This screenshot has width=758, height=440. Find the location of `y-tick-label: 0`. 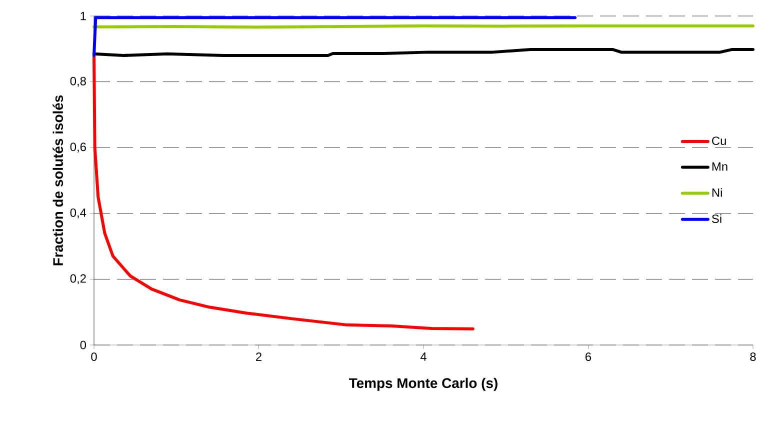

y-tick-label: 0 is located at coordinates (83, 345).